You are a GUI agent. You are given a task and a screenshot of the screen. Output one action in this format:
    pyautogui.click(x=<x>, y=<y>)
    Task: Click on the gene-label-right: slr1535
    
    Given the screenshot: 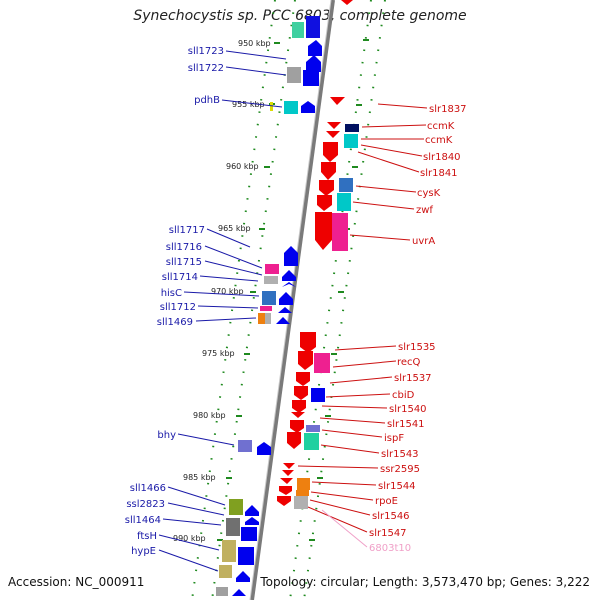 What is the action you would take?
    pyautogui.click(x=417, y=347)
    